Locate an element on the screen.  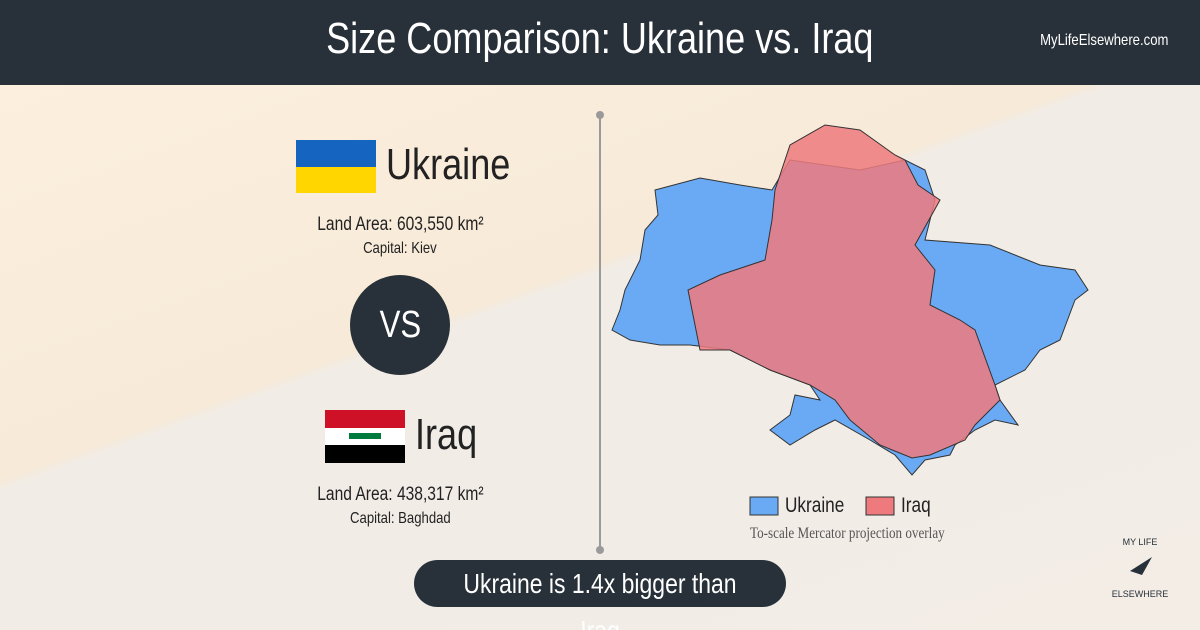
land-area: Land Area: 438,317 km² is located at coordinates (400, 495).